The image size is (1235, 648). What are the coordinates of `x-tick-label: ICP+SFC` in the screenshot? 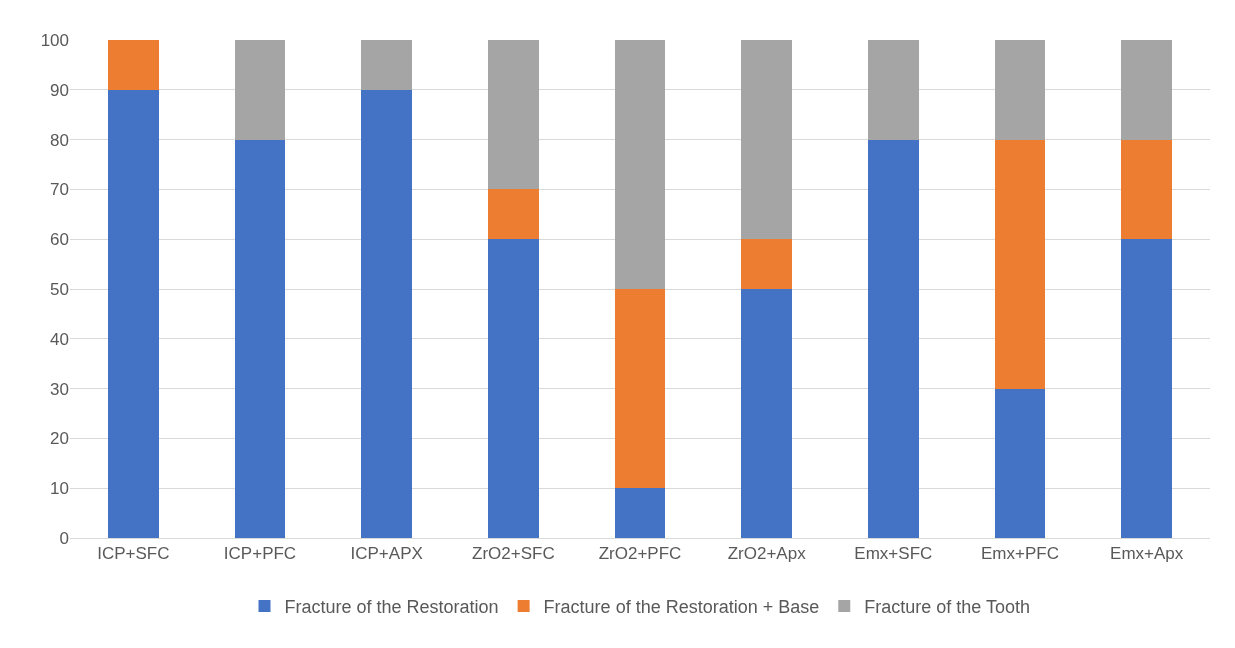 It's located at (133, 554).